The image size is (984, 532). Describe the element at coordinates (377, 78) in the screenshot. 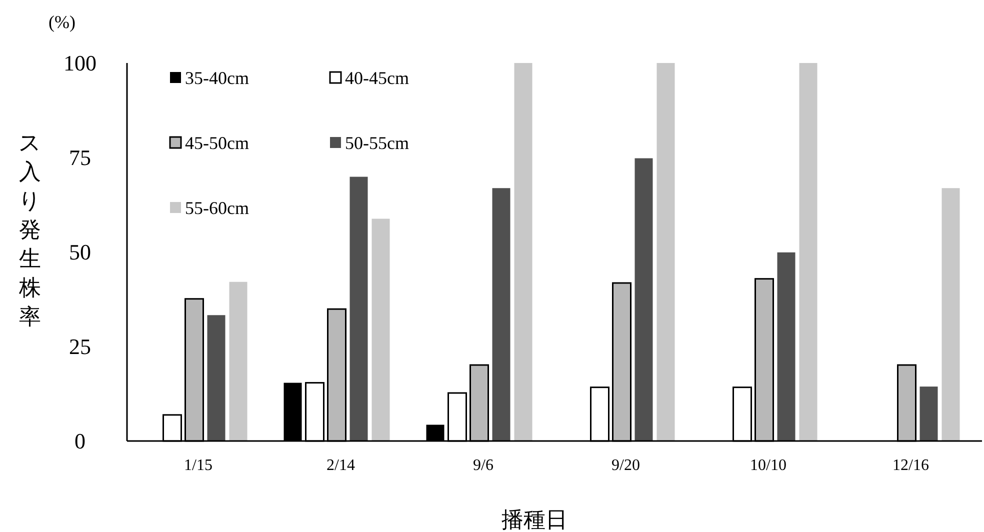

I see `legend-label: 40-45cm` at that location.